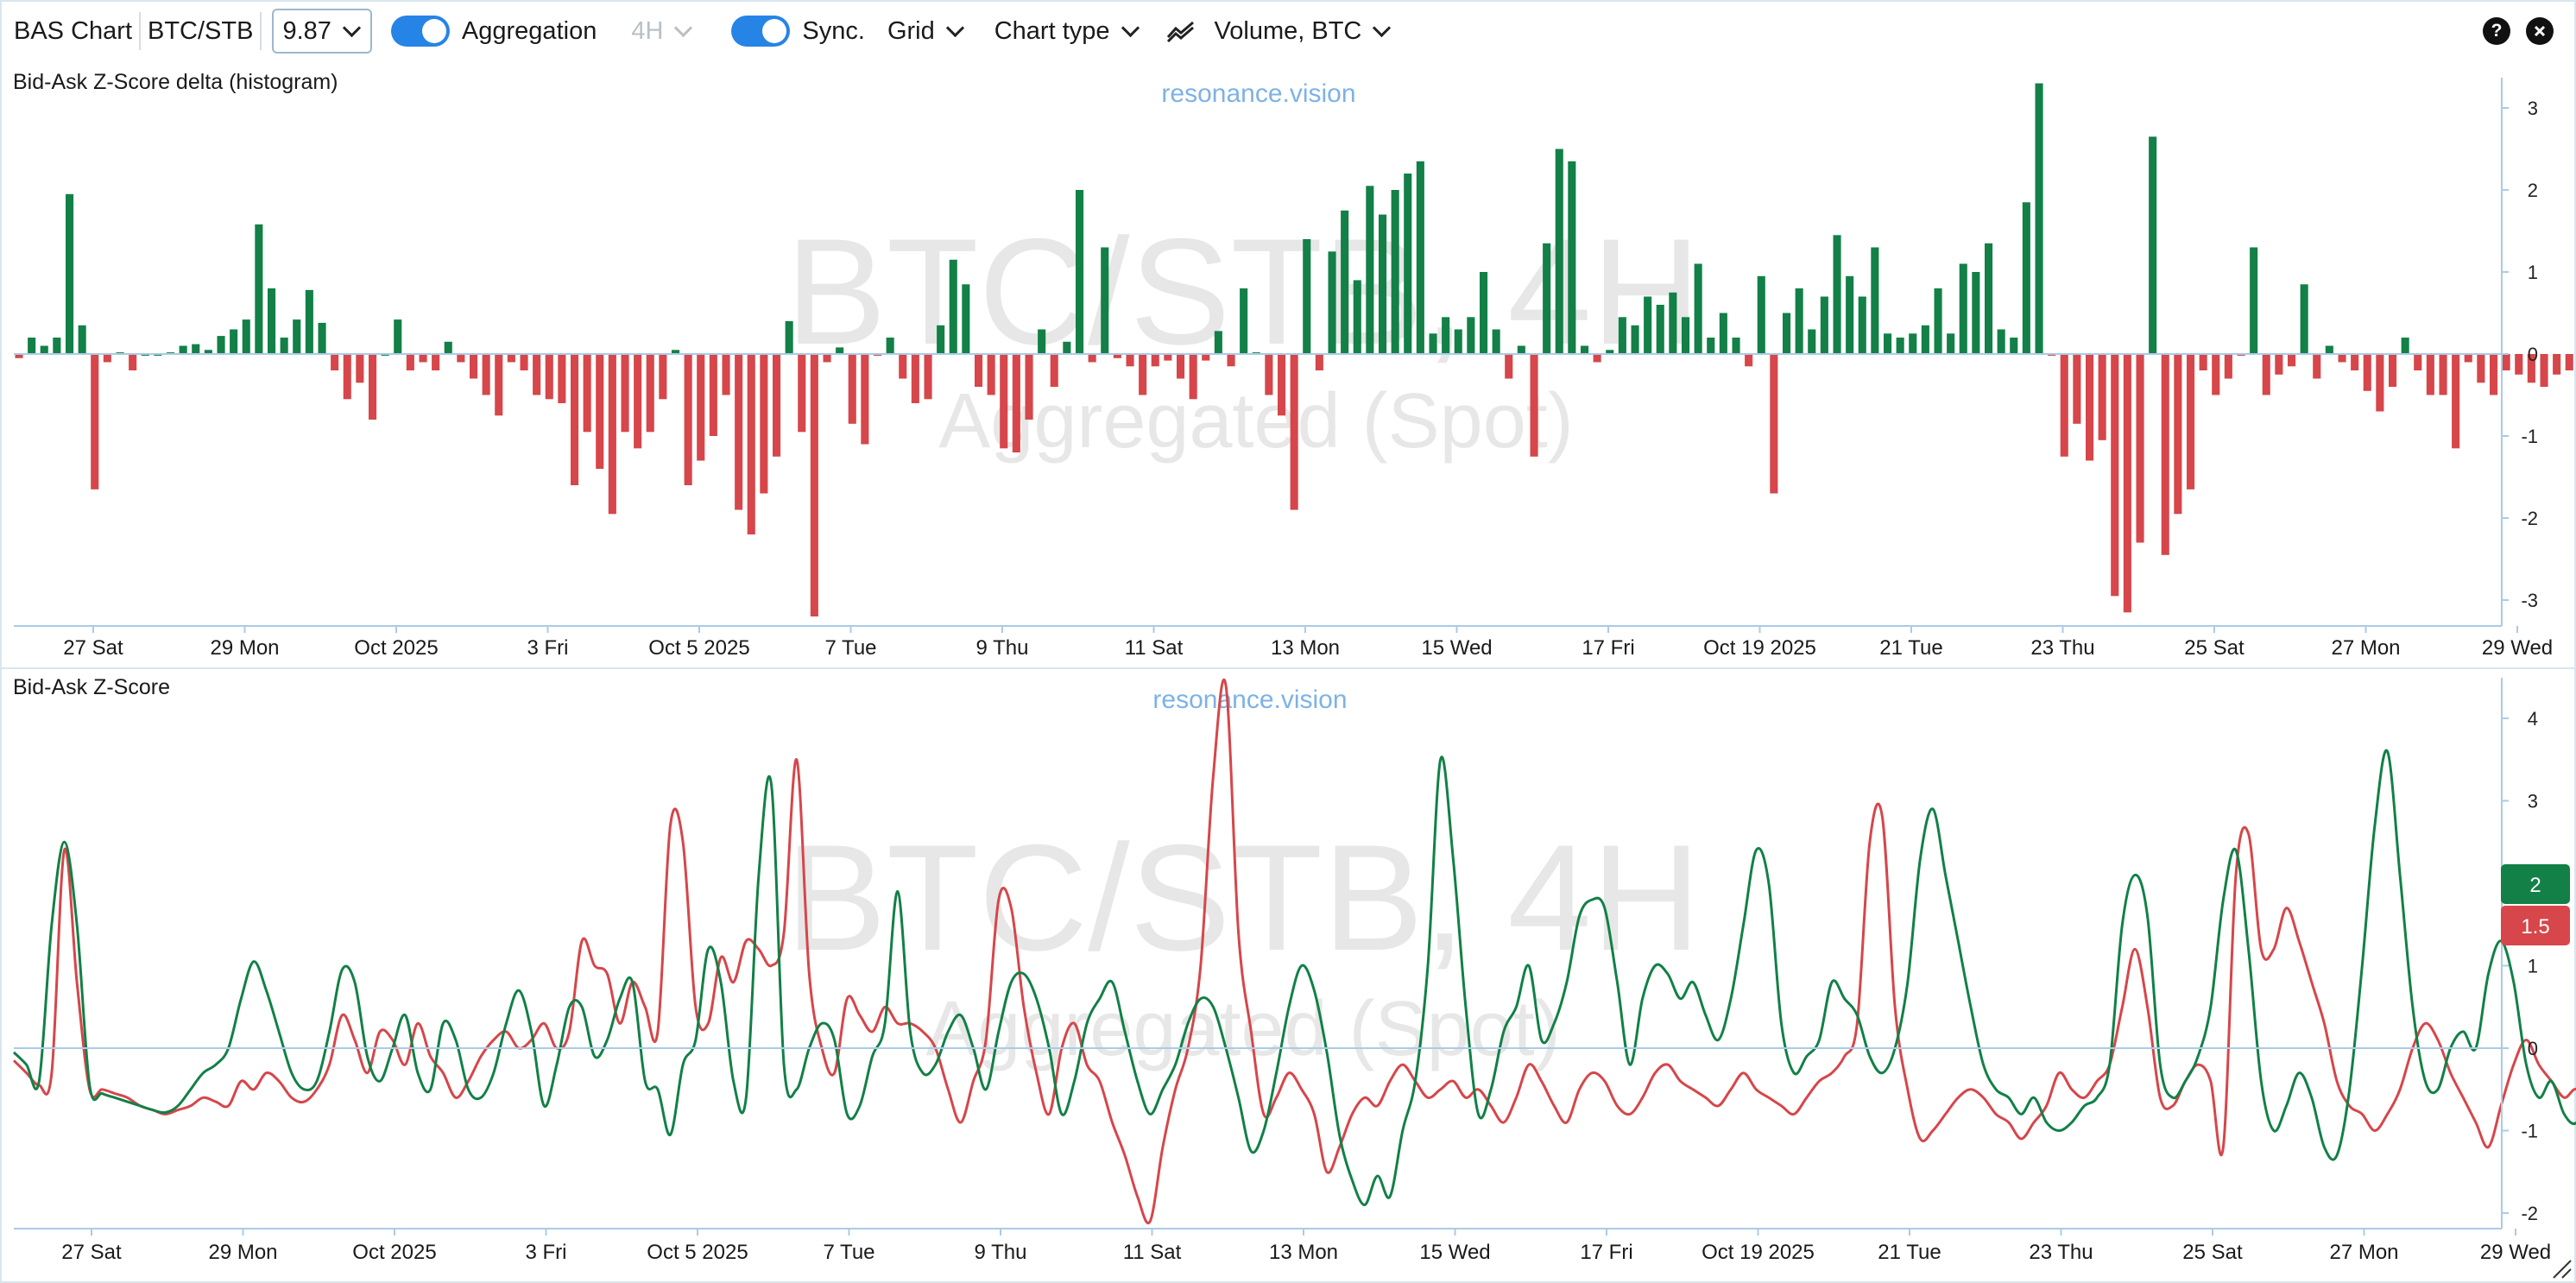  What do you see at coordinates (2562, 1269) in the screenshot?
I see `resize-handle-icon` at bounding box center [2562, 1269].